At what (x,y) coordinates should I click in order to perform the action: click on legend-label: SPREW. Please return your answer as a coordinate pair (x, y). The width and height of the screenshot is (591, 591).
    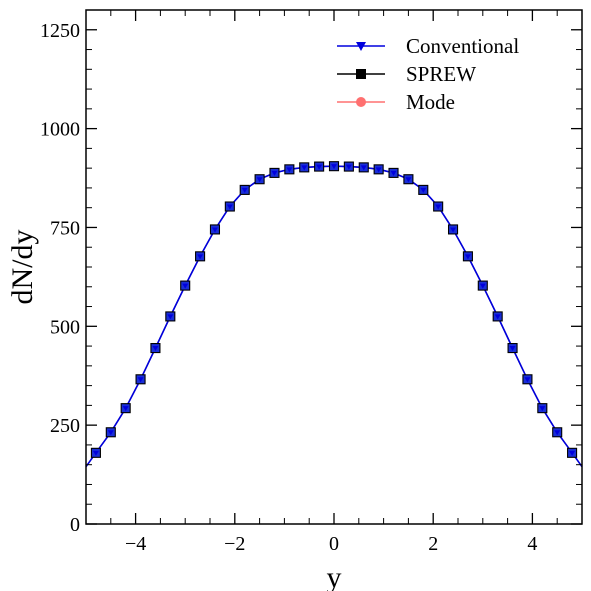
    Looking at the image, I should click on (441, 74).